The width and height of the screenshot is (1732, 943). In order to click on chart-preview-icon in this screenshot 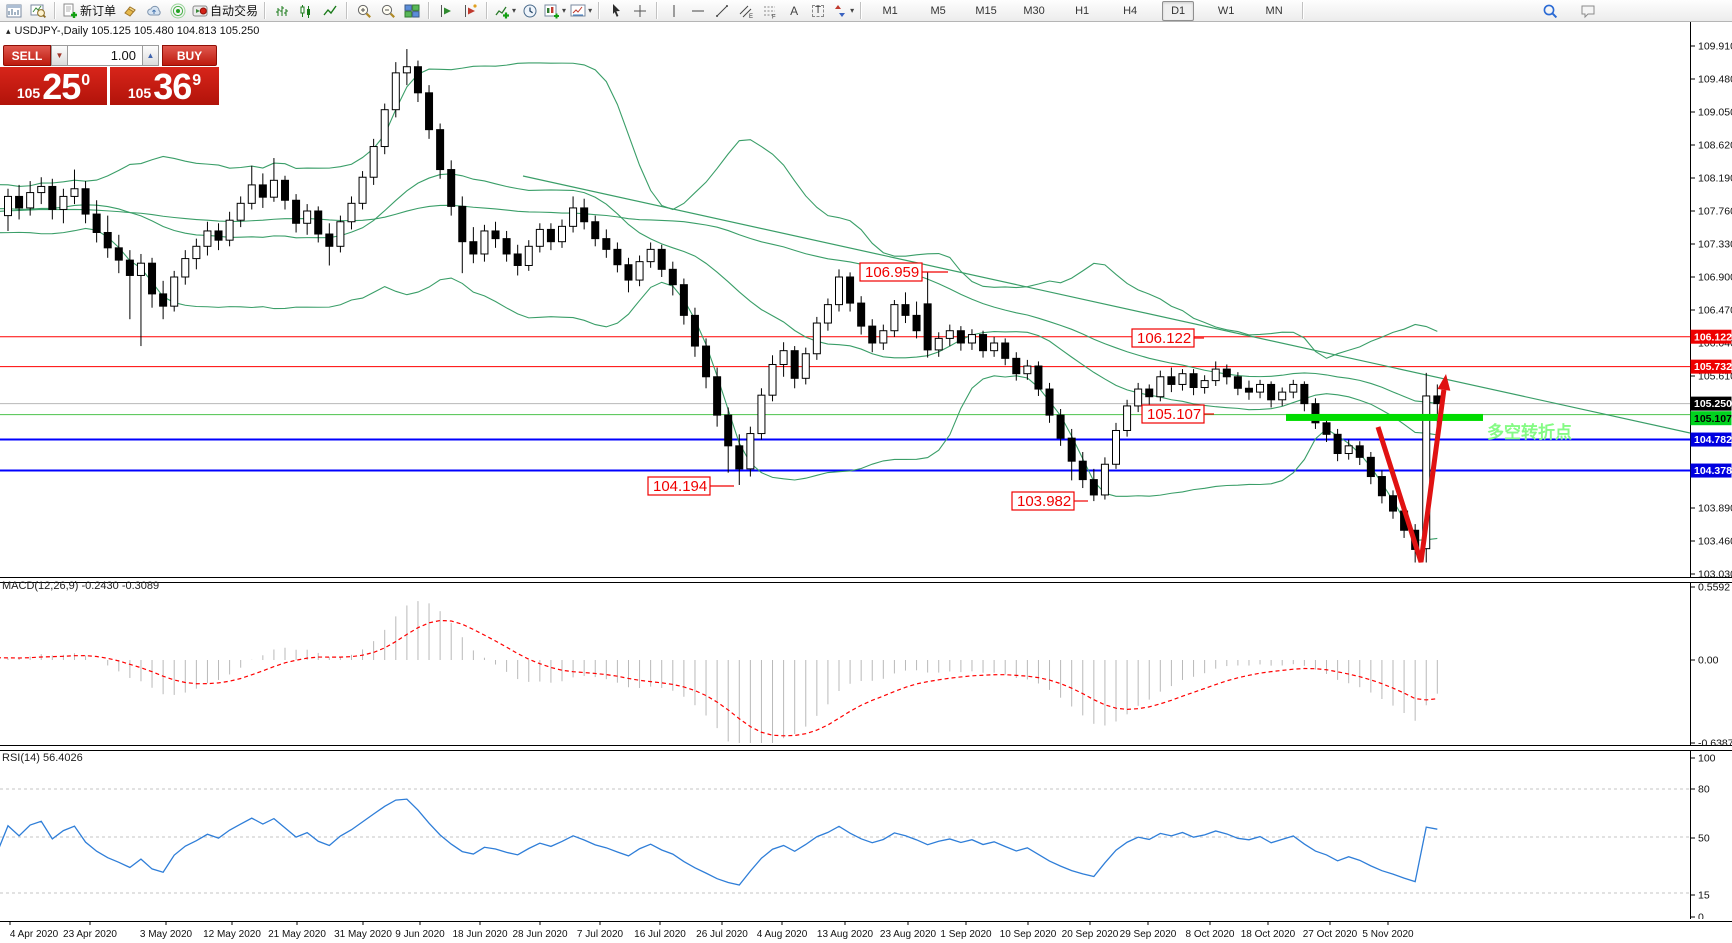, I will do `click(38, 11)`.